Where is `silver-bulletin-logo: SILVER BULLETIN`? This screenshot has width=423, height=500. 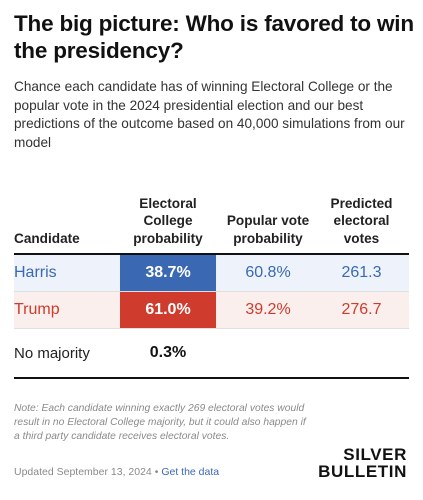
silver-bulletin-logo: SILVER BULLETIN is located at coordinates (362, 463).